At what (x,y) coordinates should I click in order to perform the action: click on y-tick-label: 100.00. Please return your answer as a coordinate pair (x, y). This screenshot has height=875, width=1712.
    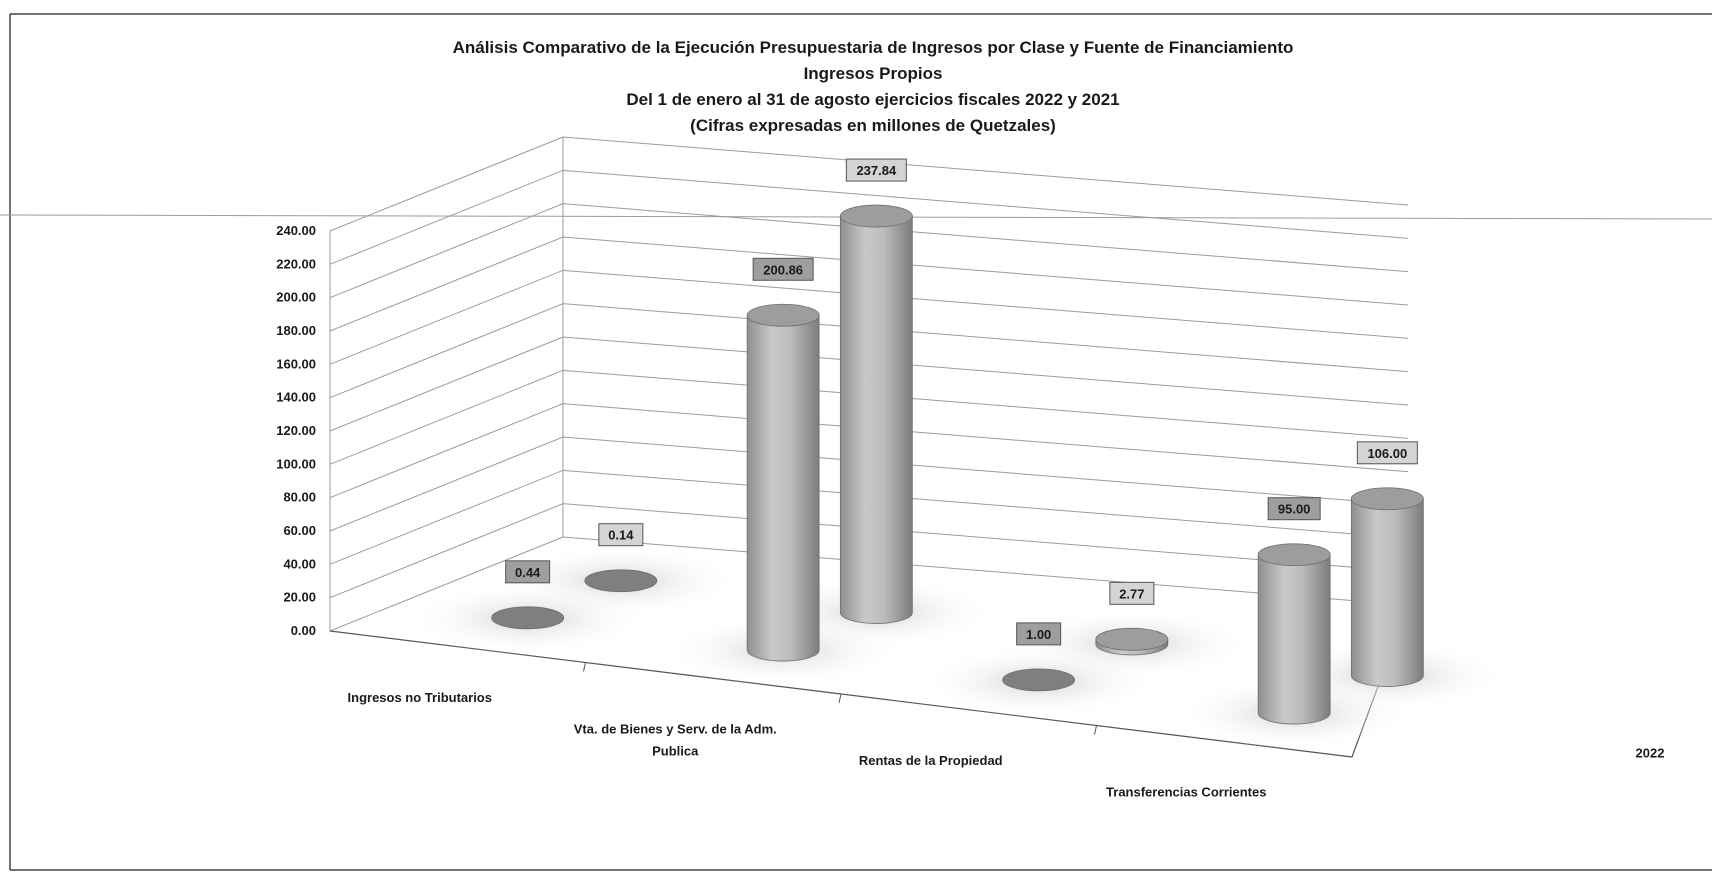
    Looking at the image, I should click on (296, 463).